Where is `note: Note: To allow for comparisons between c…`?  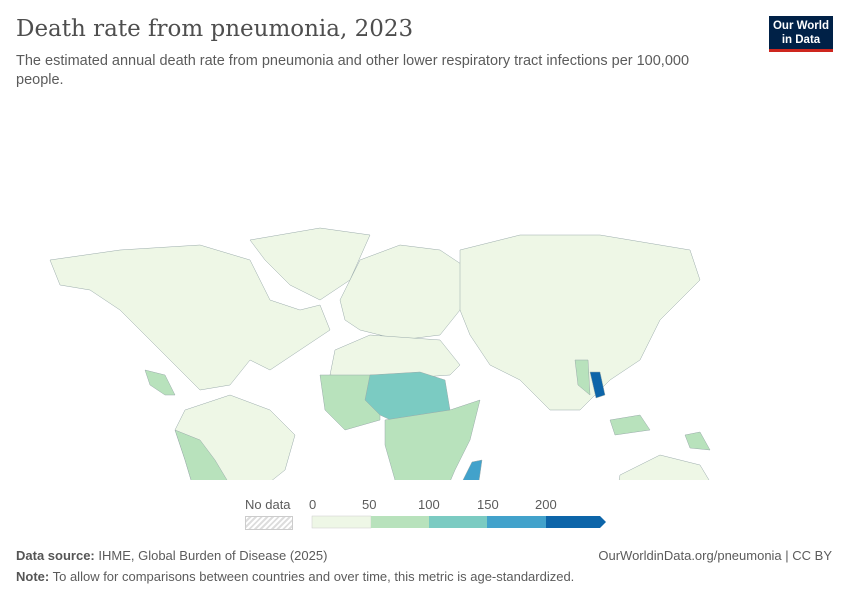
note: Note: To allow for comparisons between c… is located at coordinates (295, 576).